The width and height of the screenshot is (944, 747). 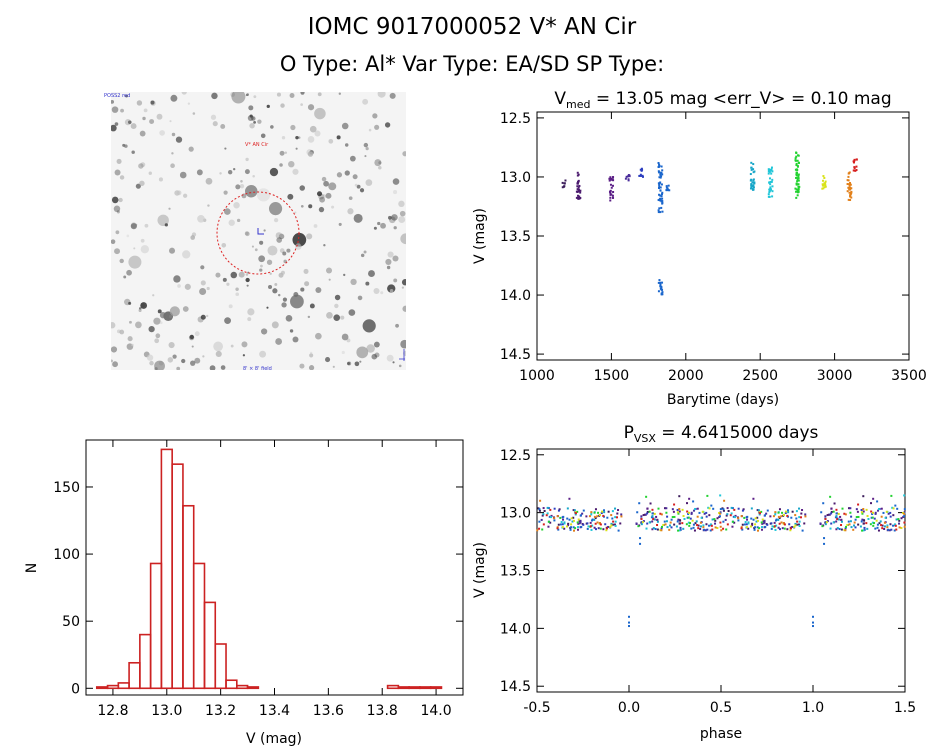 What do you see at coordinates (629, 622) in the screenshot?
I see `phased-eclipse-point` at bounding box center [629, 622].